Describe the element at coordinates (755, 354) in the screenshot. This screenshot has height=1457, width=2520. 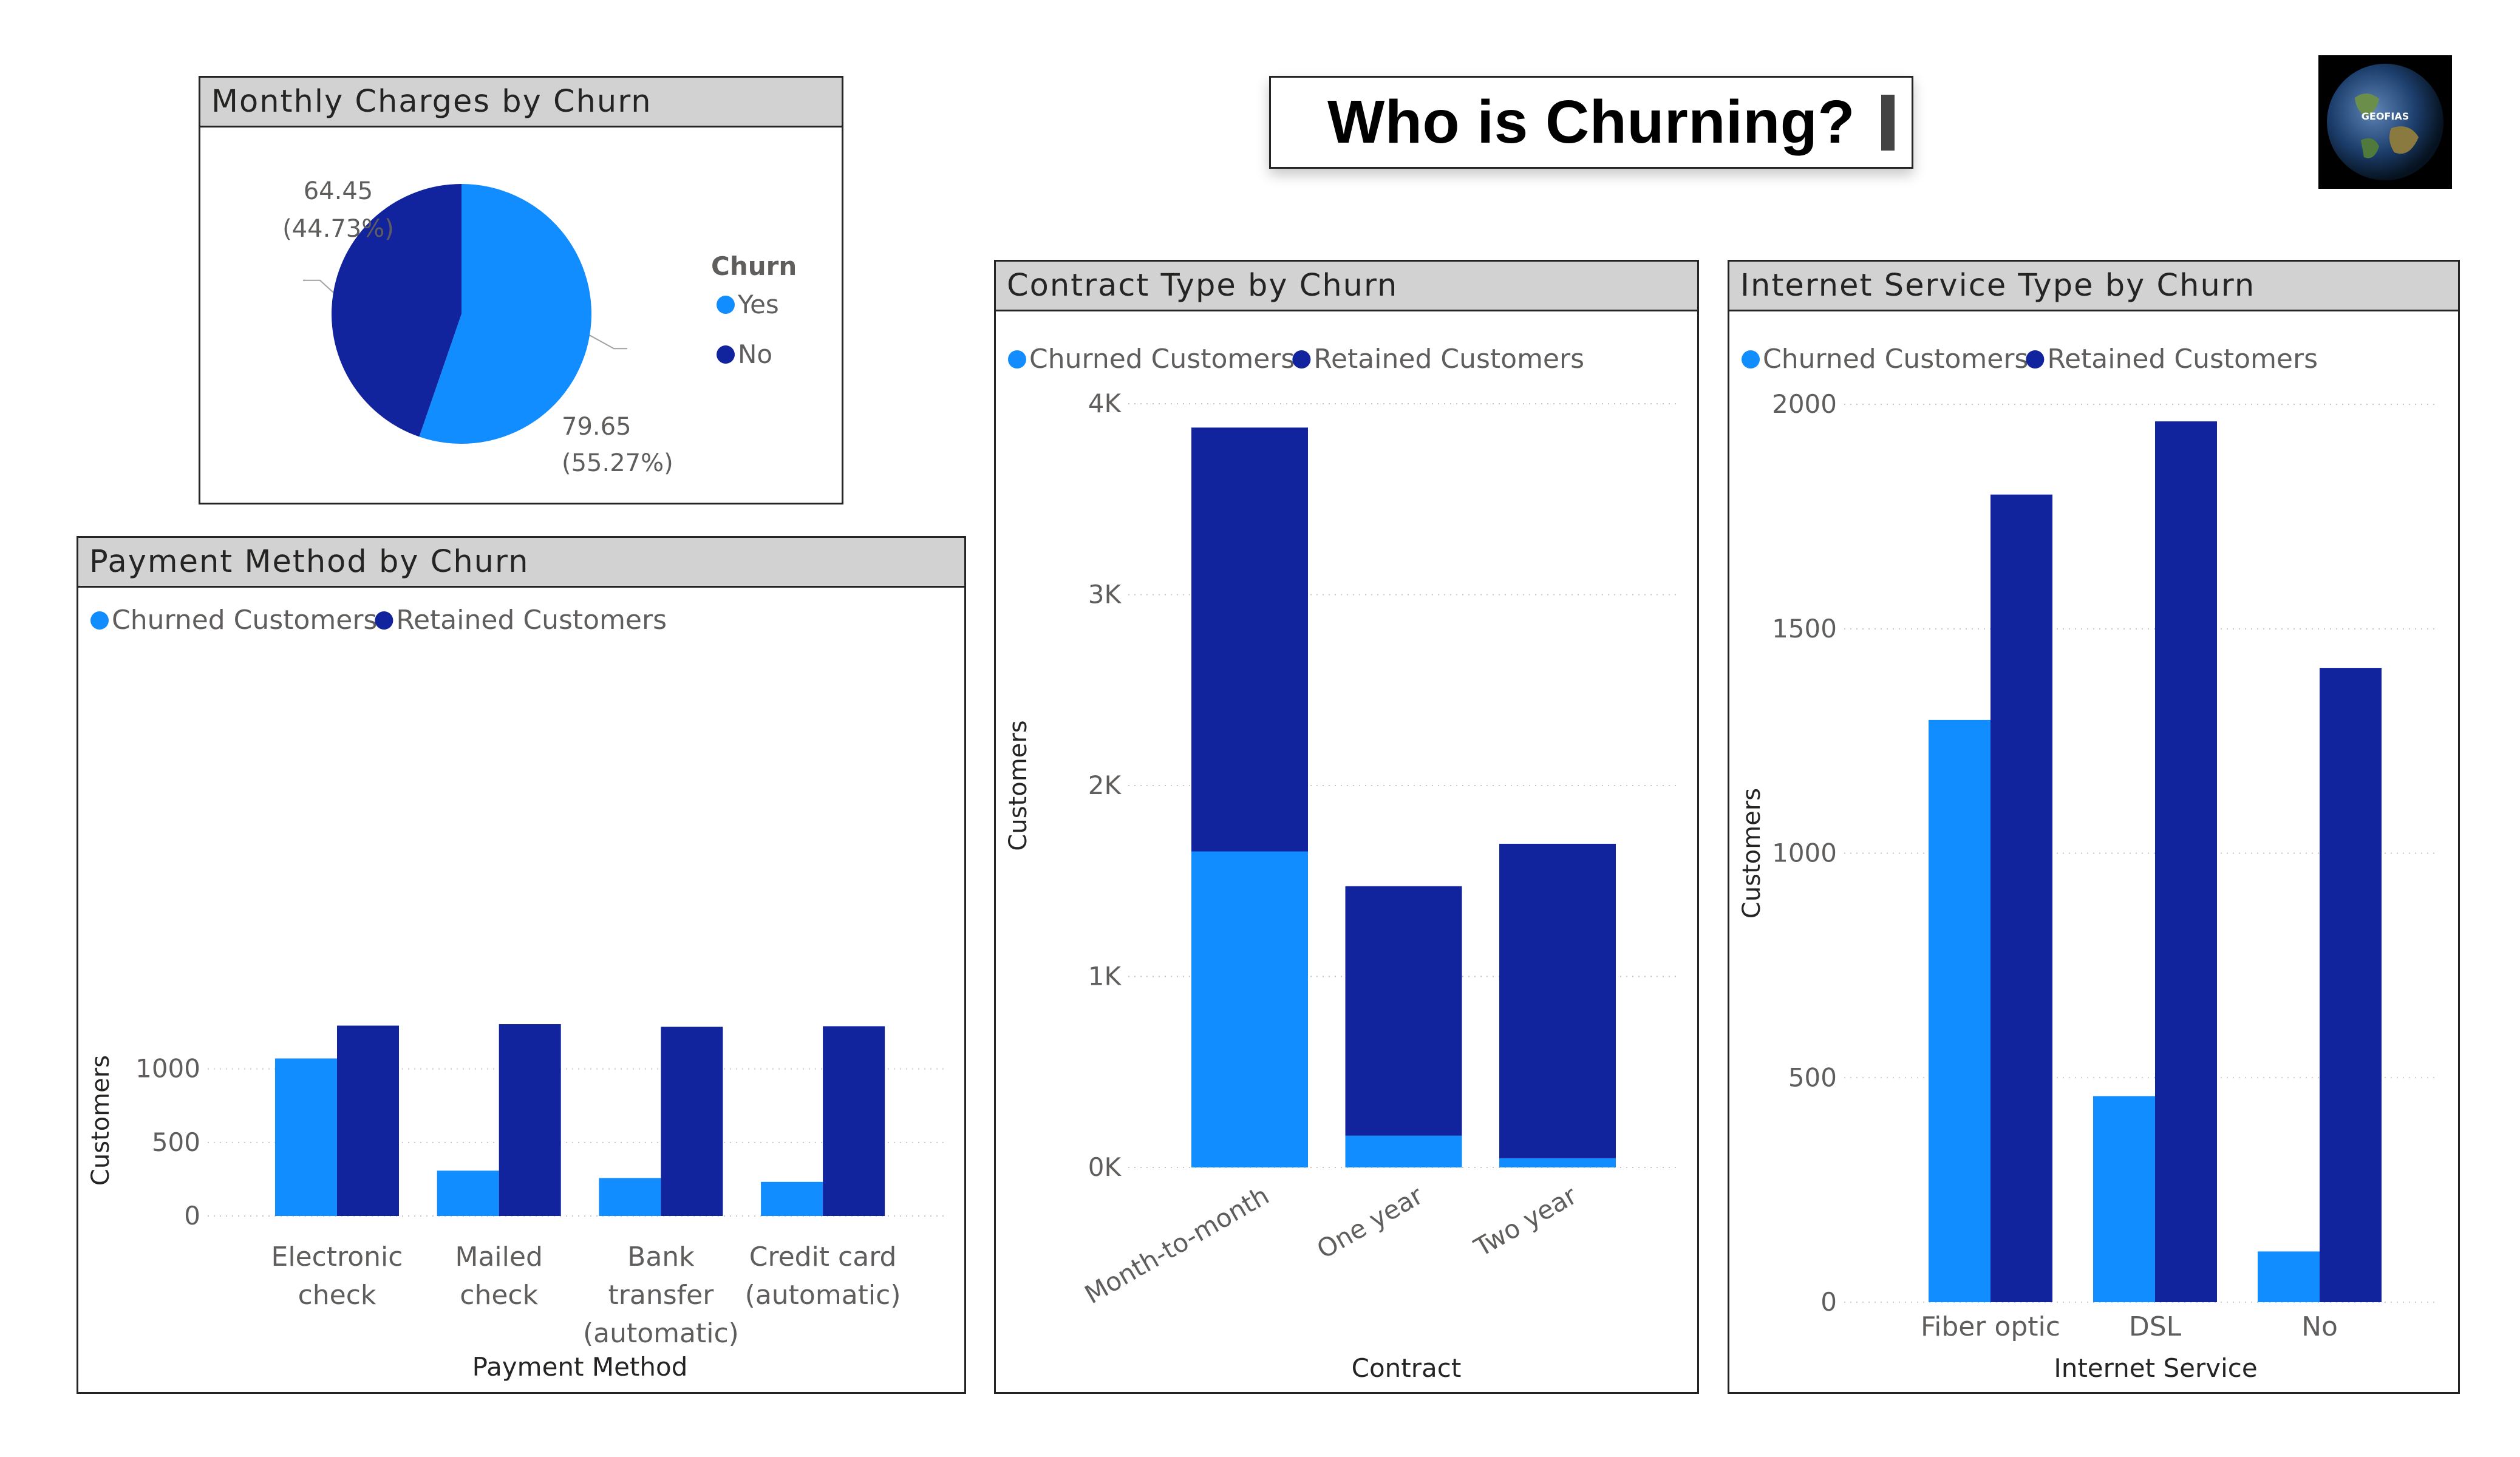
I see `legend-label: No` at that location.